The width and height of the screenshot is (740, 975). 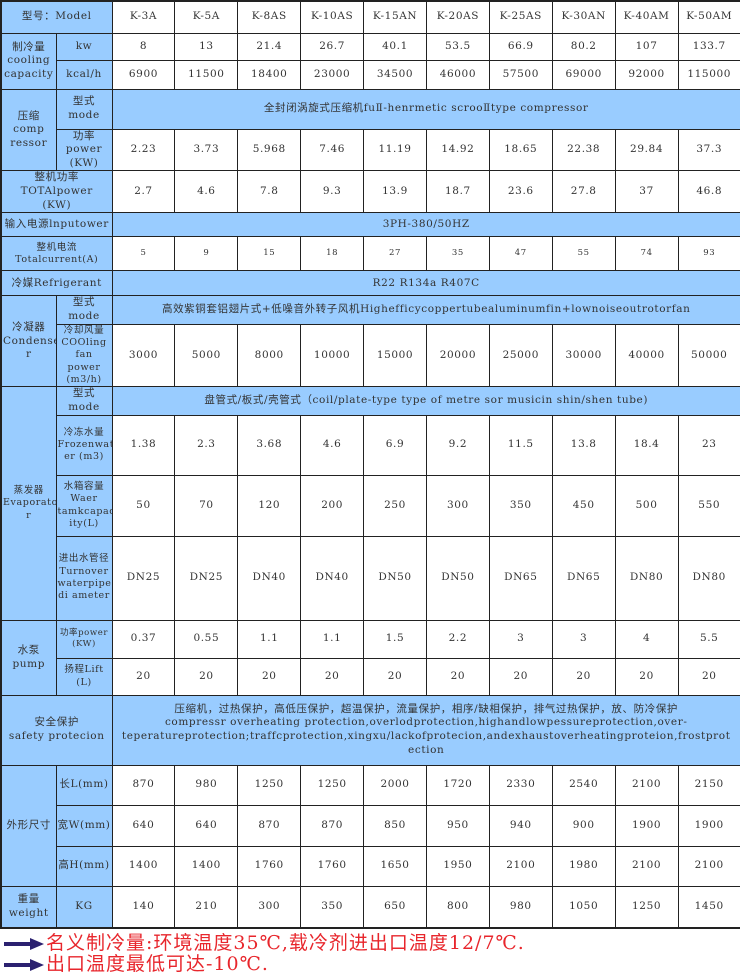 What do you see at coordinates (583, 74) in the screenshot?
I see `cooling-kcal-value: 69000` at bounding box center [583, 74].